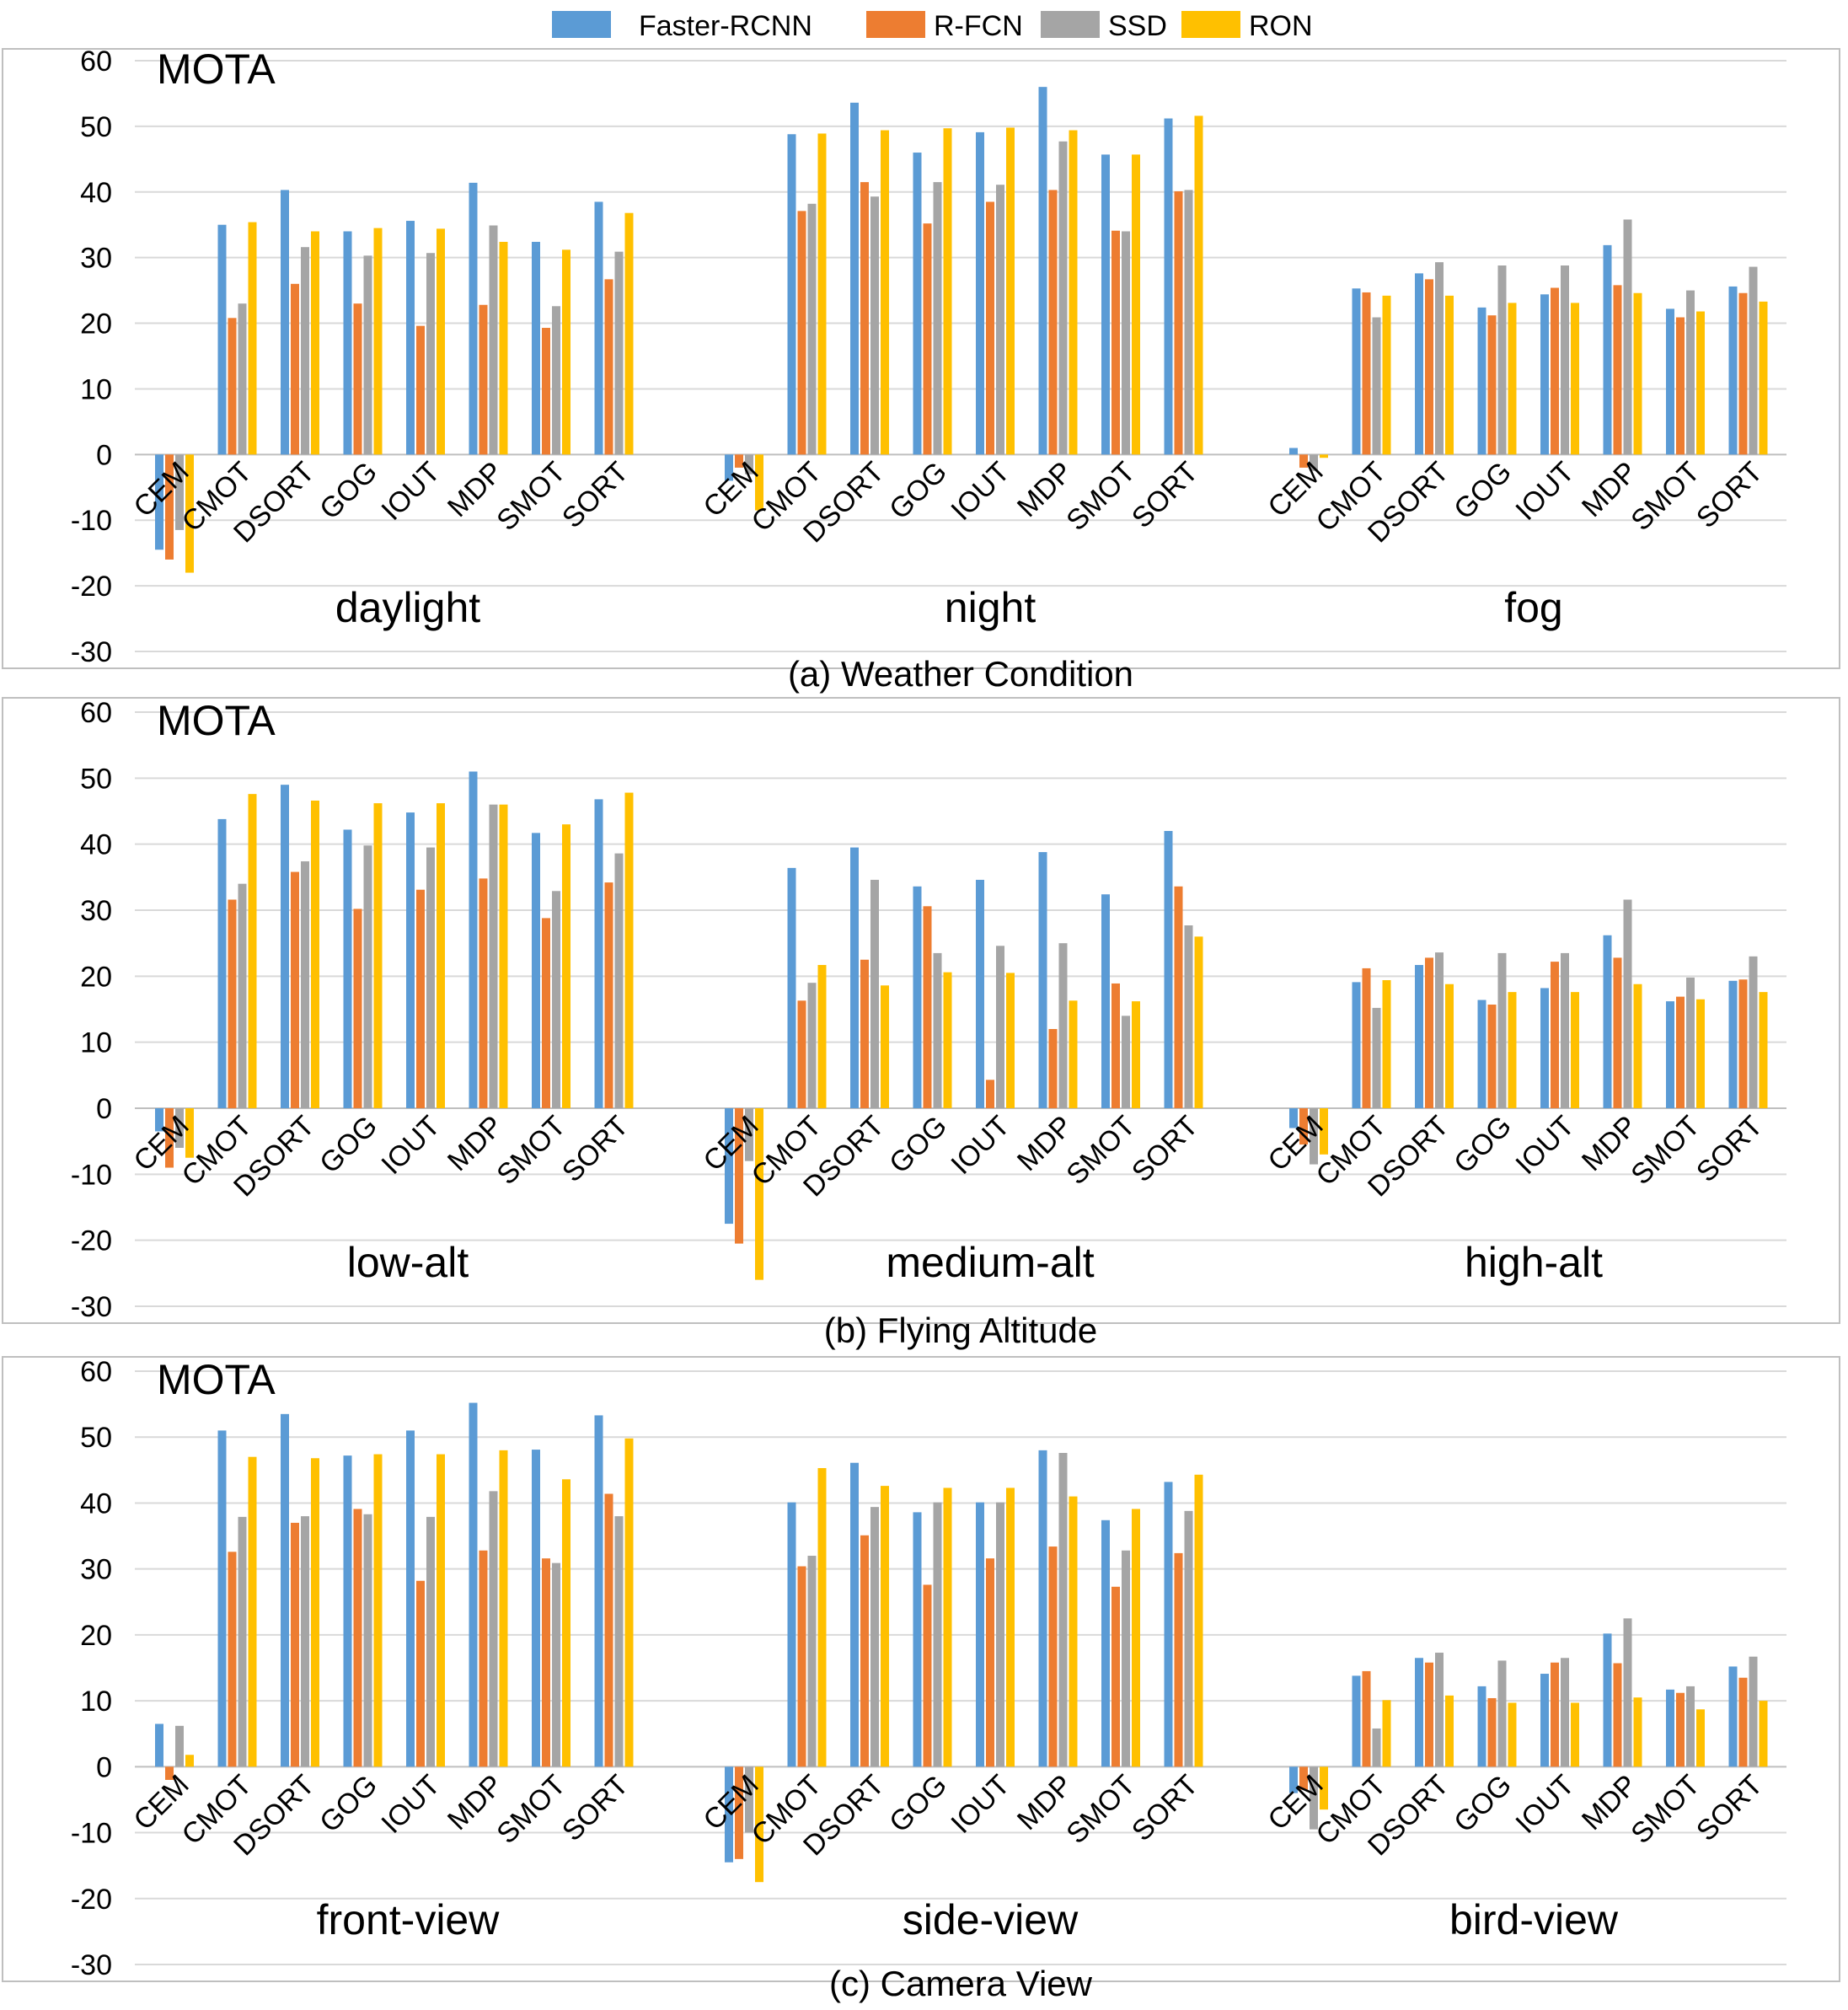 This screenshot has width=1848, height=2010. I want to click on bar-ssd-mdp, so click(494, 956).